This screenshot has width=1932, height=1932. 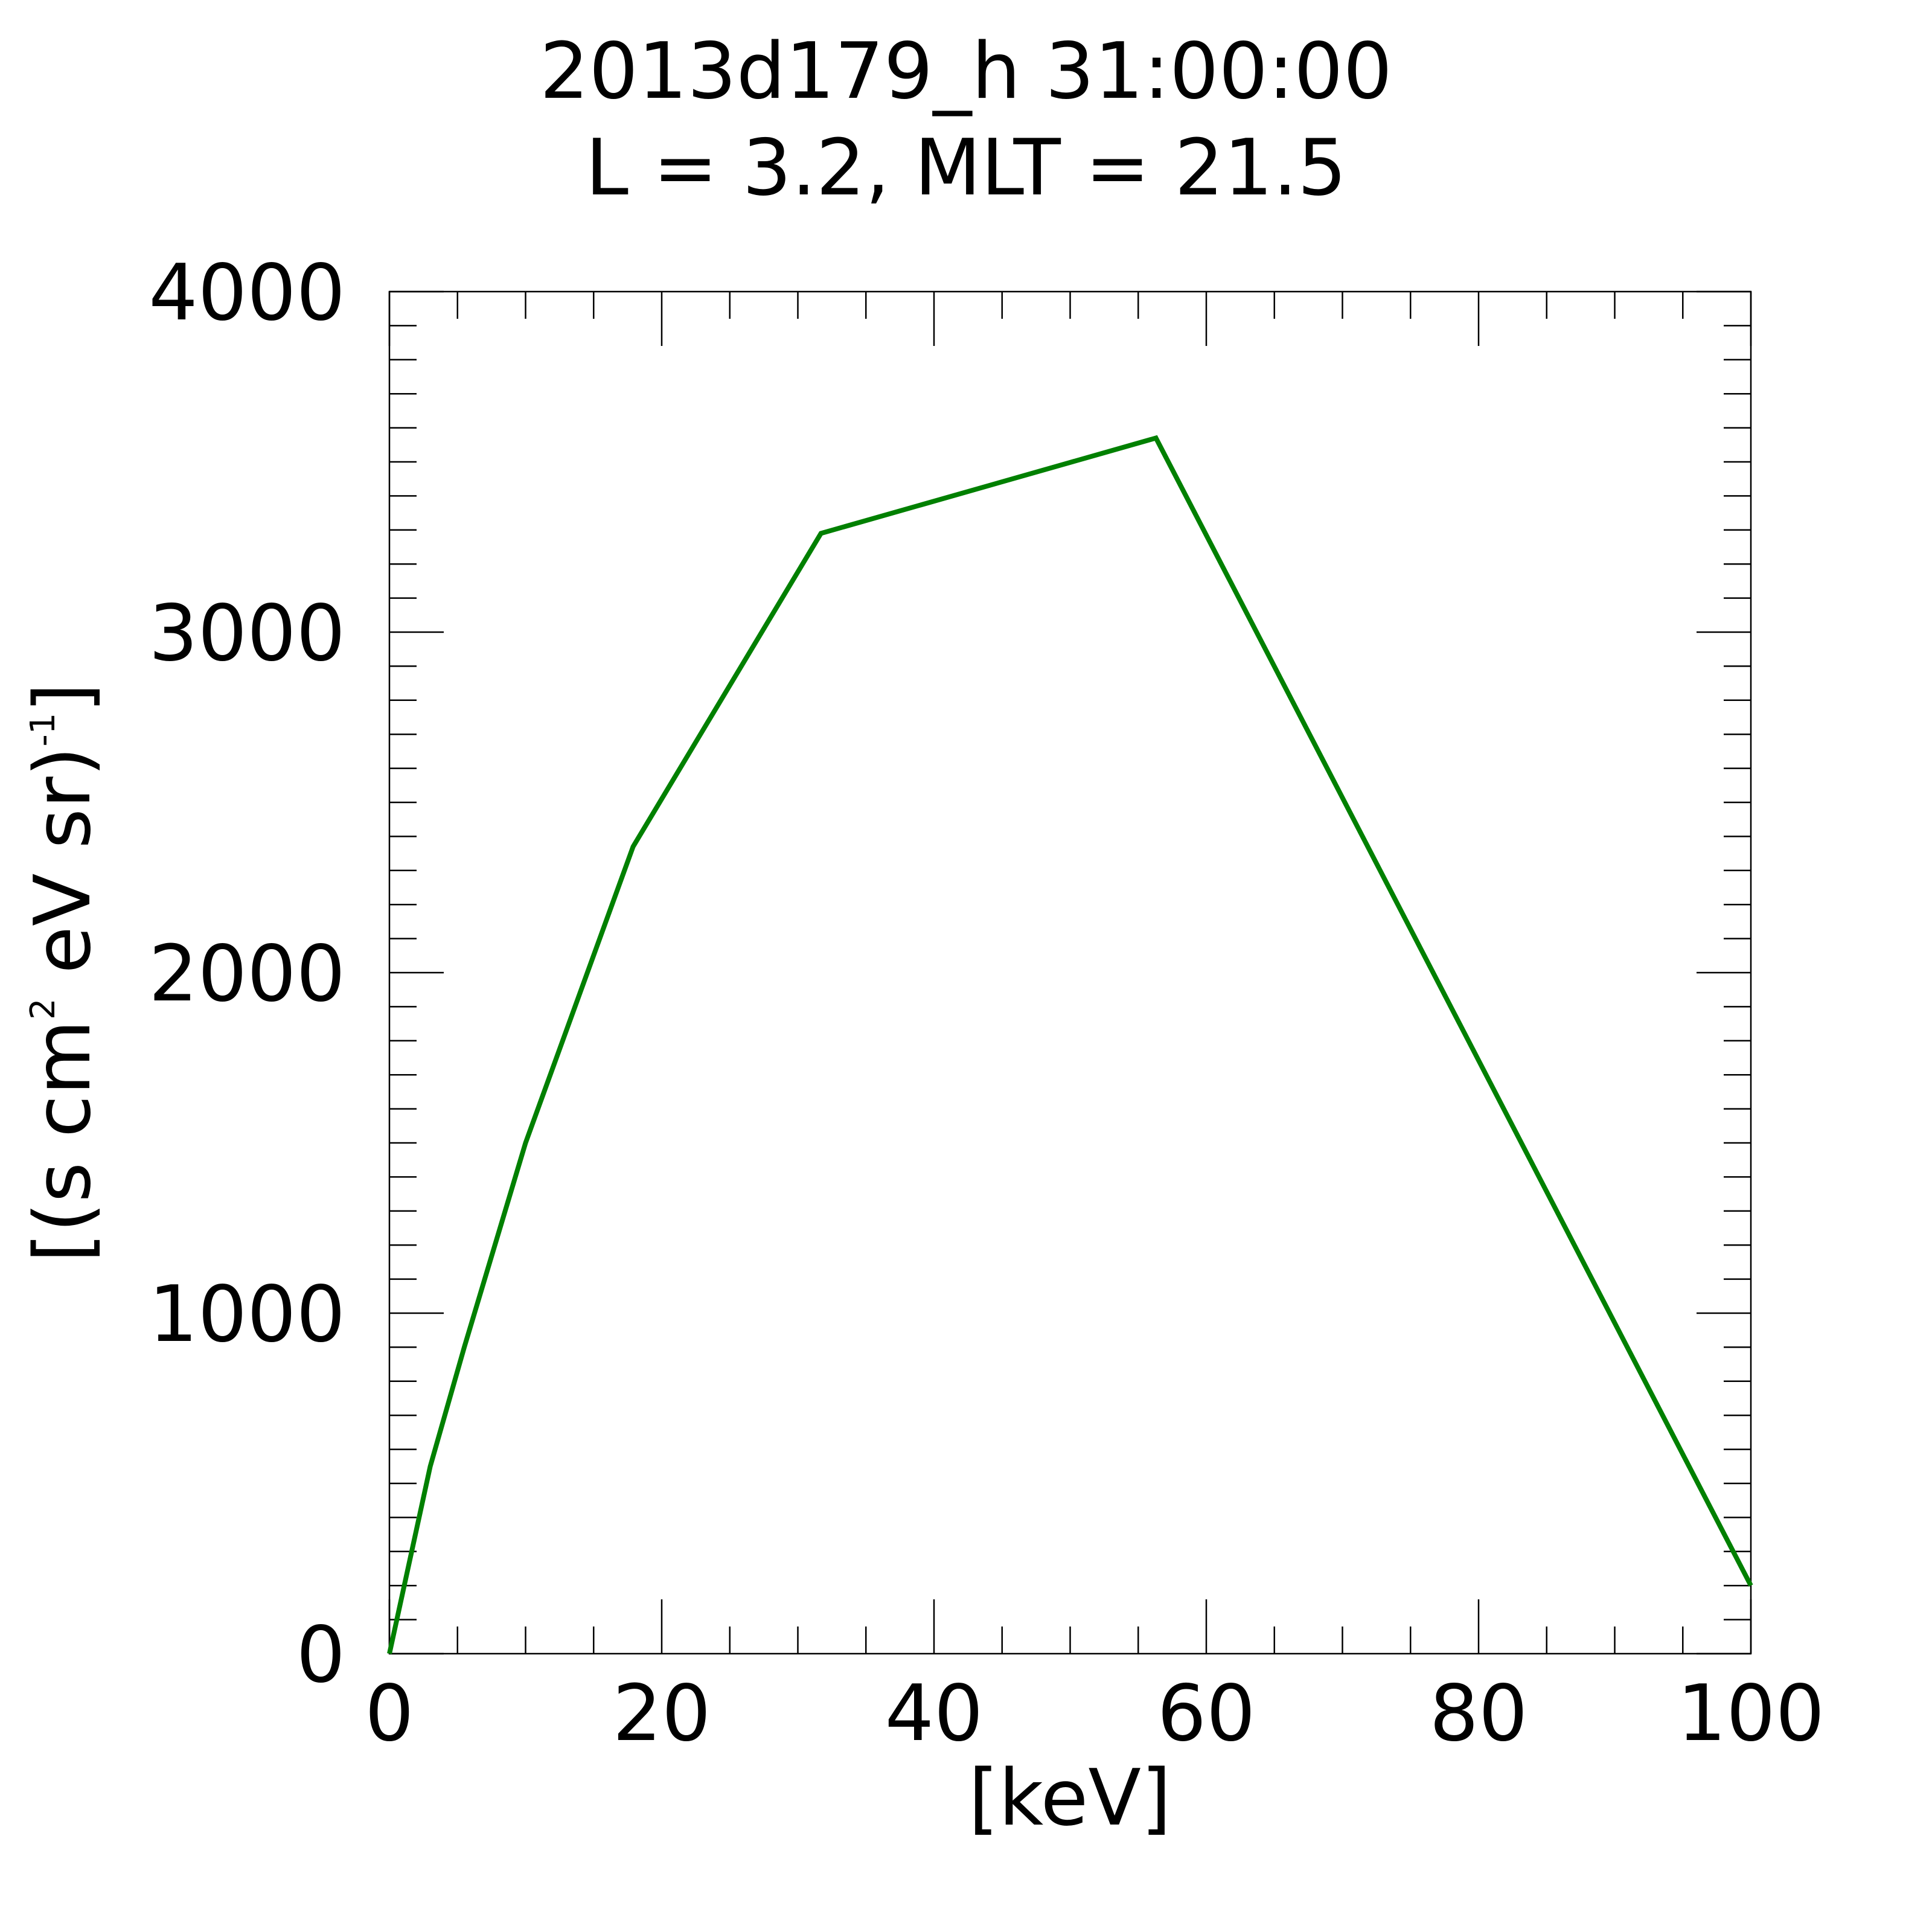 What do you see at coordinates (247, 634) in the screenshot?
I see `y-tick-label: 3000` at bounding box center [247, 634].